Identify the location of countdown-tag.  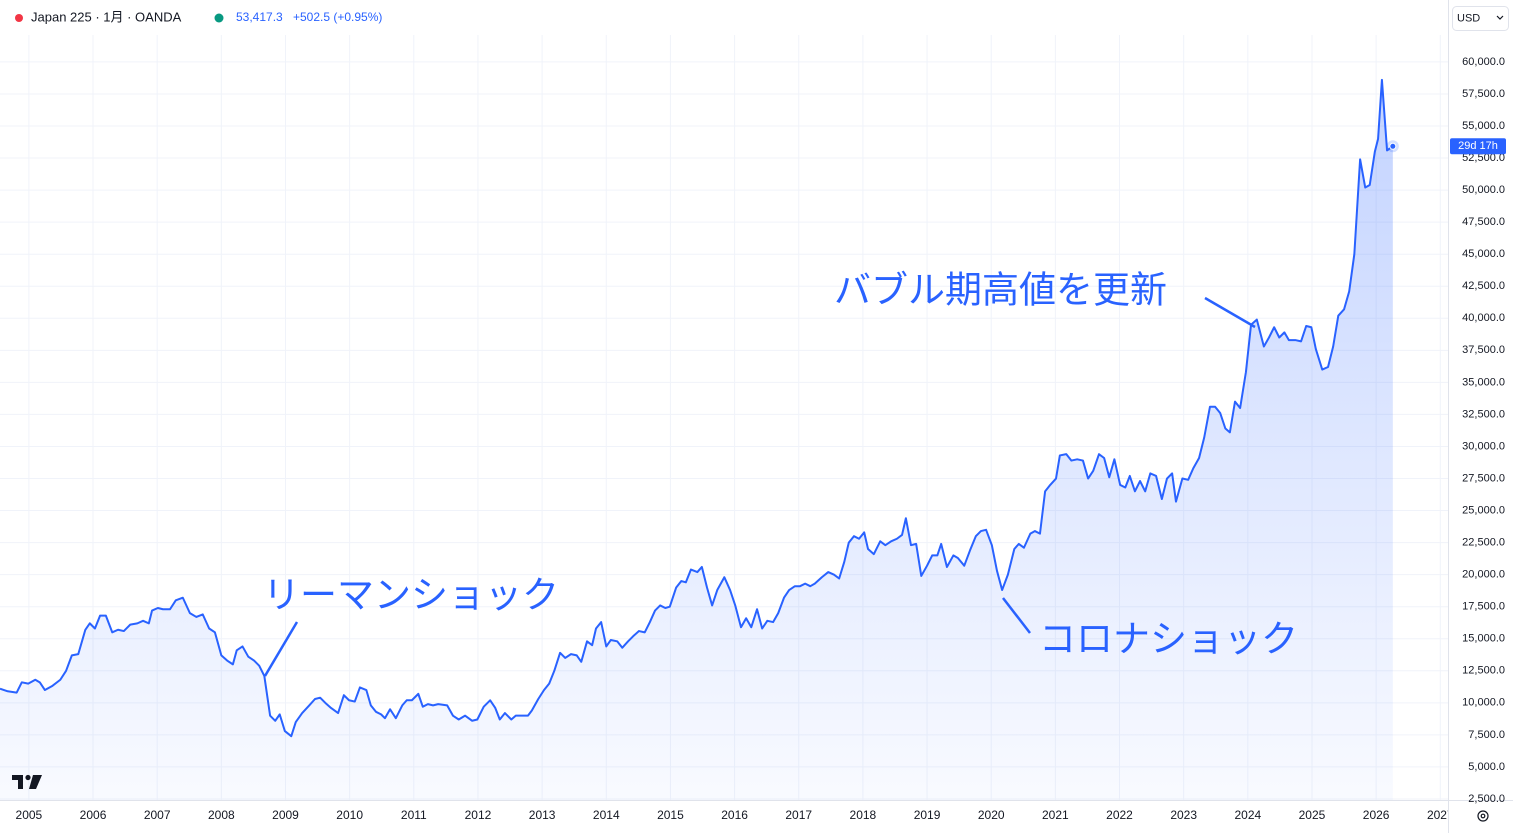
(1478, 146).